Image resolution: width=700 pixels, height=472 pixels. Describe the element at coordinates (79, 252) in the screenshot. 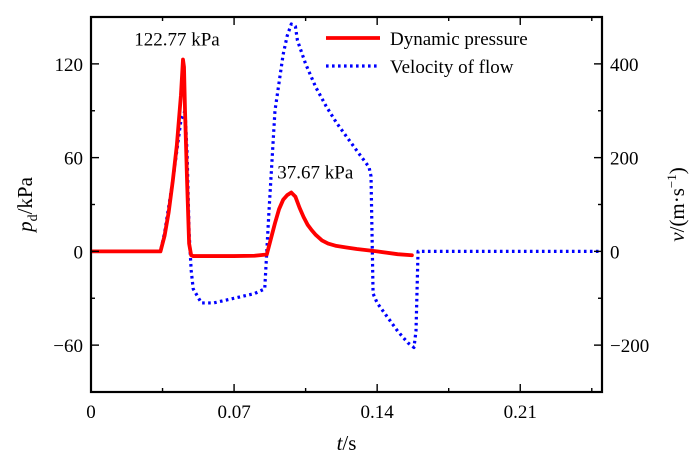

I see `y-left-tick-label: 0` at that location.